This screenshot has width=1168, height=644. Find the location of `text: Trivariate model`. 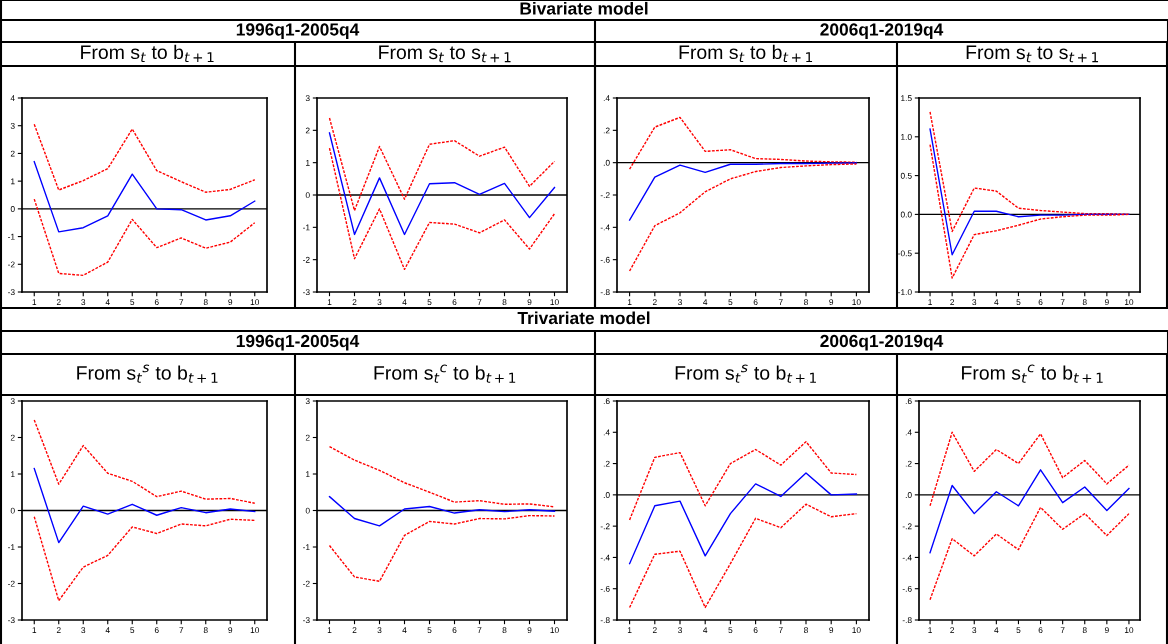

text: Trivariate model is located at coordinates (583, 318).